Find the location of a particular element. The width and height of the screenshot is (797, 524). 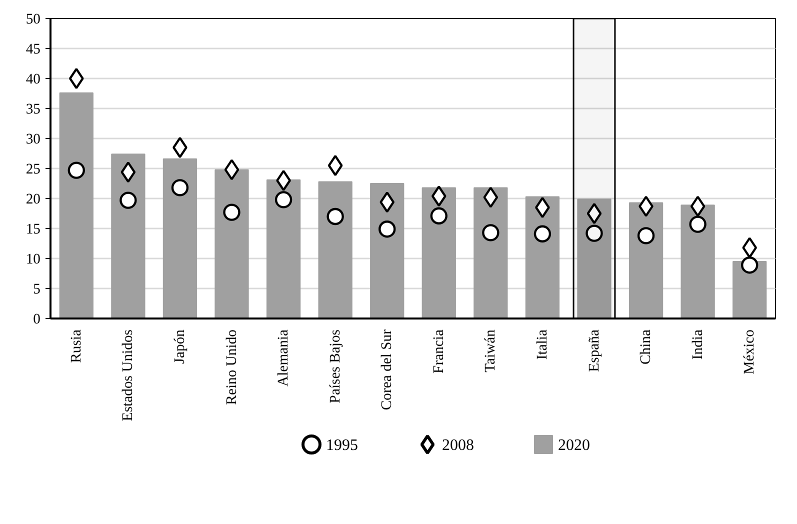

legend-label: 2020 is located at coordinates (574, 445).